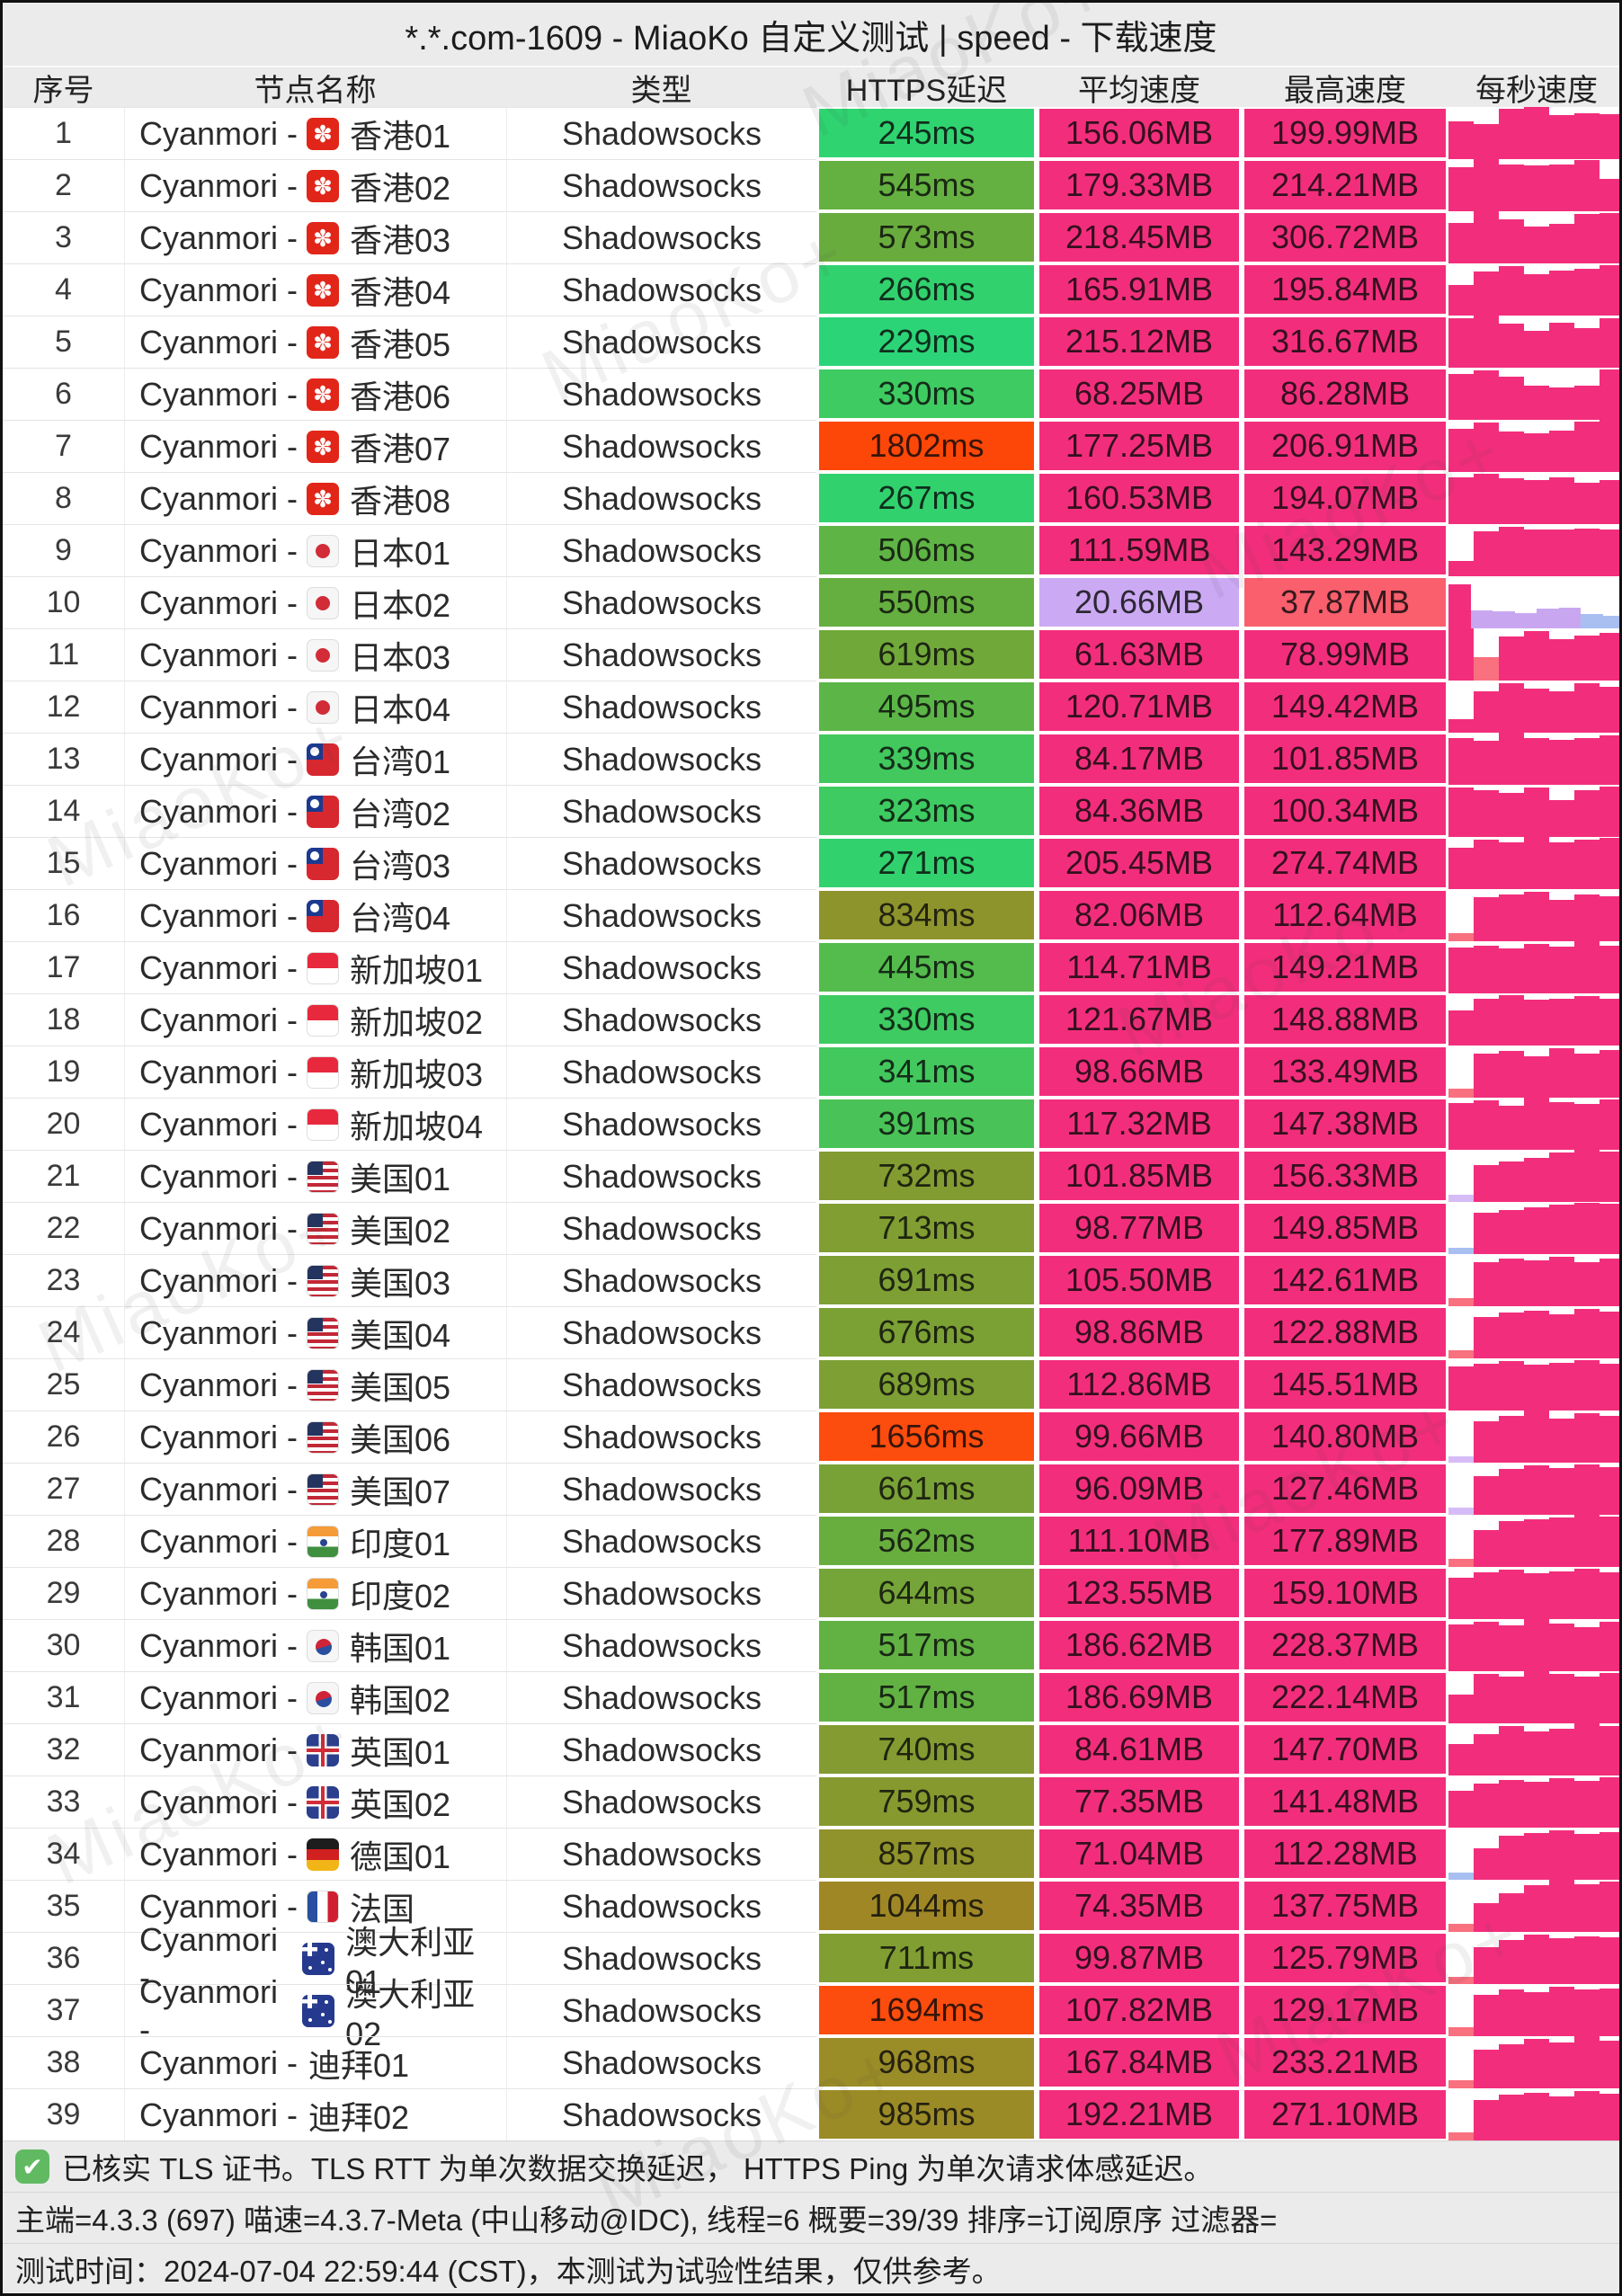  Describe the element at coordinates (1345, 394) in the screenshot. I see `cell-max-speed: 86.28MB` at that location.